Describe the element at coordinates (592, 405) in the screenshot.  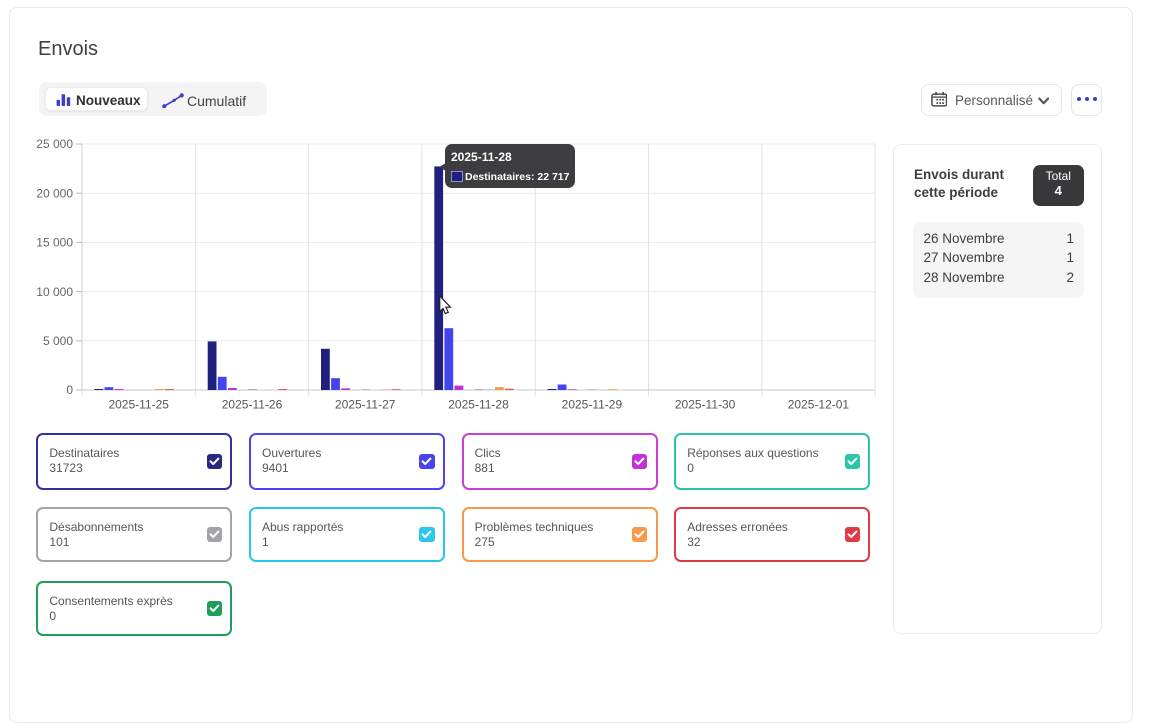
I see `svg-text: 2025-11-29` at that location.